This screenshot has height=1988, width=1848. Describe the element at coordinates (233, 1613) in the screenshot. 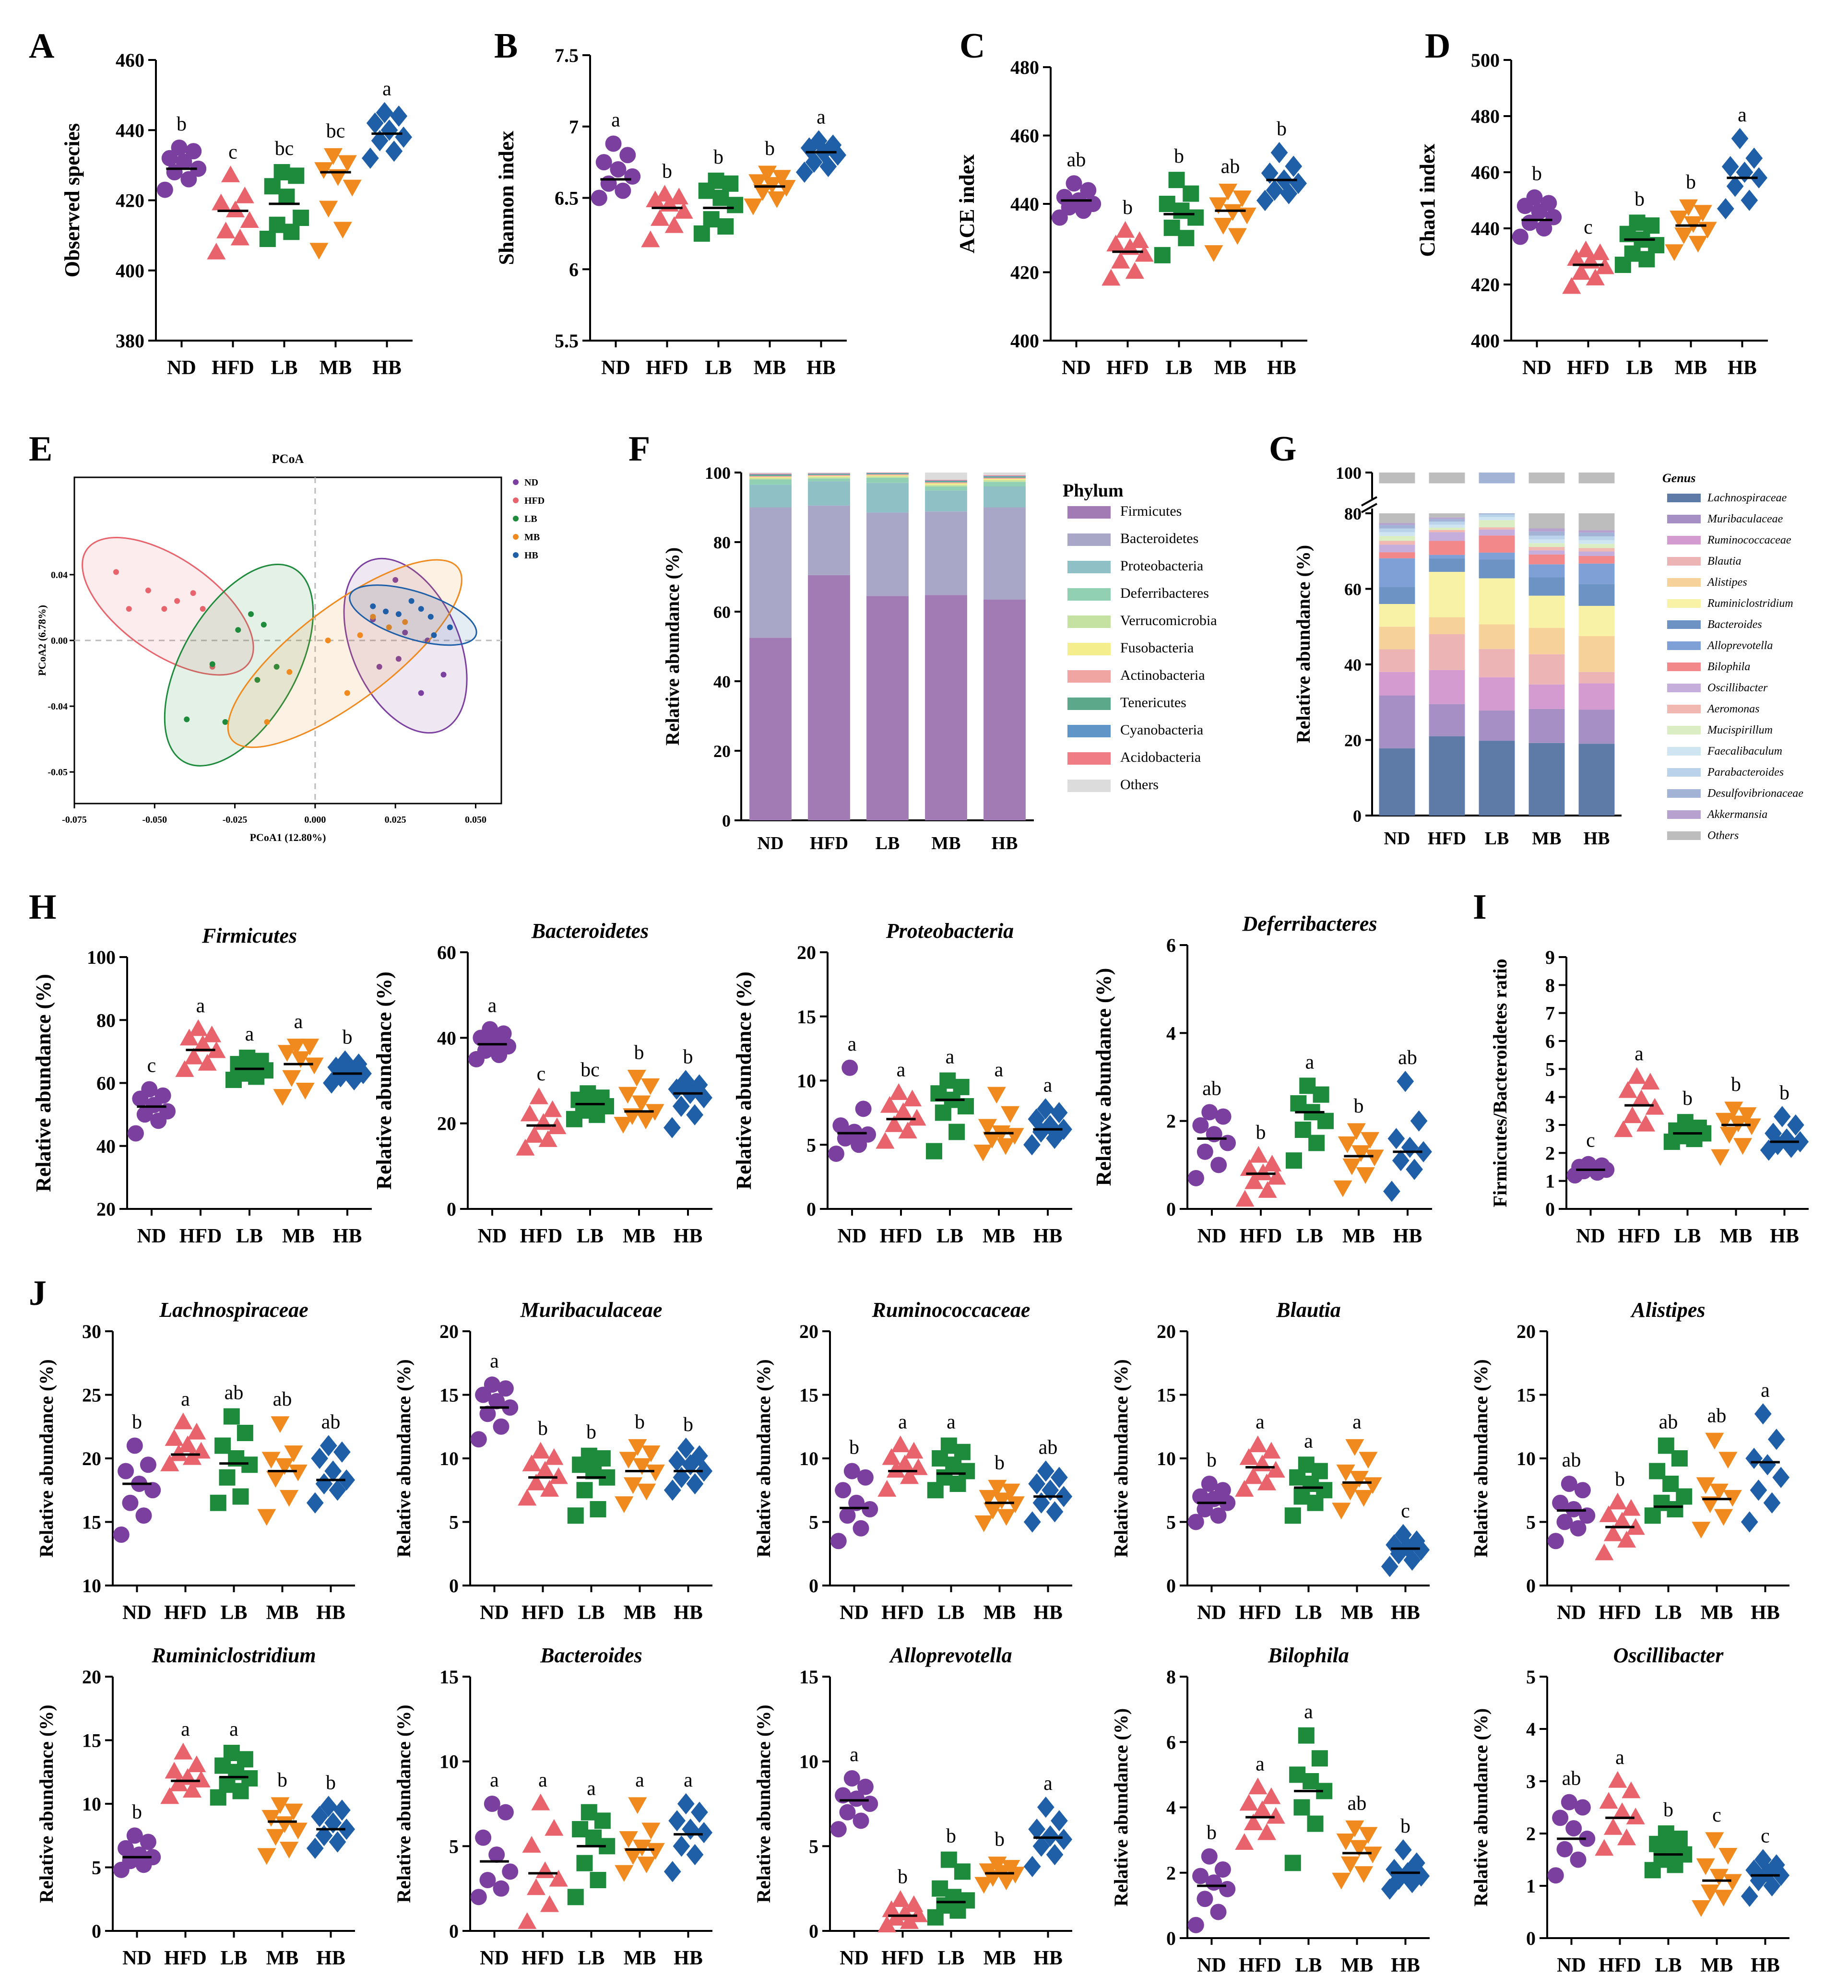

I see `x-tick-label: LB` at that location.